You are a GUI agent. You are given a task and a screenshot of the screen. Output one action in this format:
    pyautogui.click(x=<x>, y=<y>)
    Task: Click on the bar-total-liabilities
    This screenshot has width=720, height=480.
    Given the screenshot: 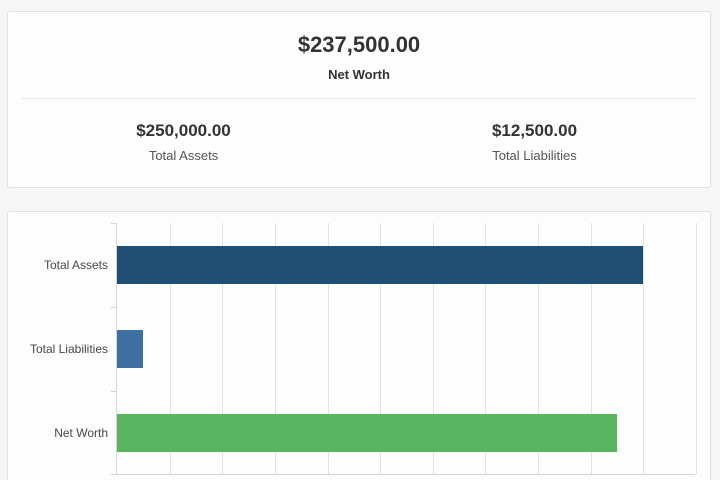 What is the action you would take?
    pyautogui.click(x=130, y=349)
    